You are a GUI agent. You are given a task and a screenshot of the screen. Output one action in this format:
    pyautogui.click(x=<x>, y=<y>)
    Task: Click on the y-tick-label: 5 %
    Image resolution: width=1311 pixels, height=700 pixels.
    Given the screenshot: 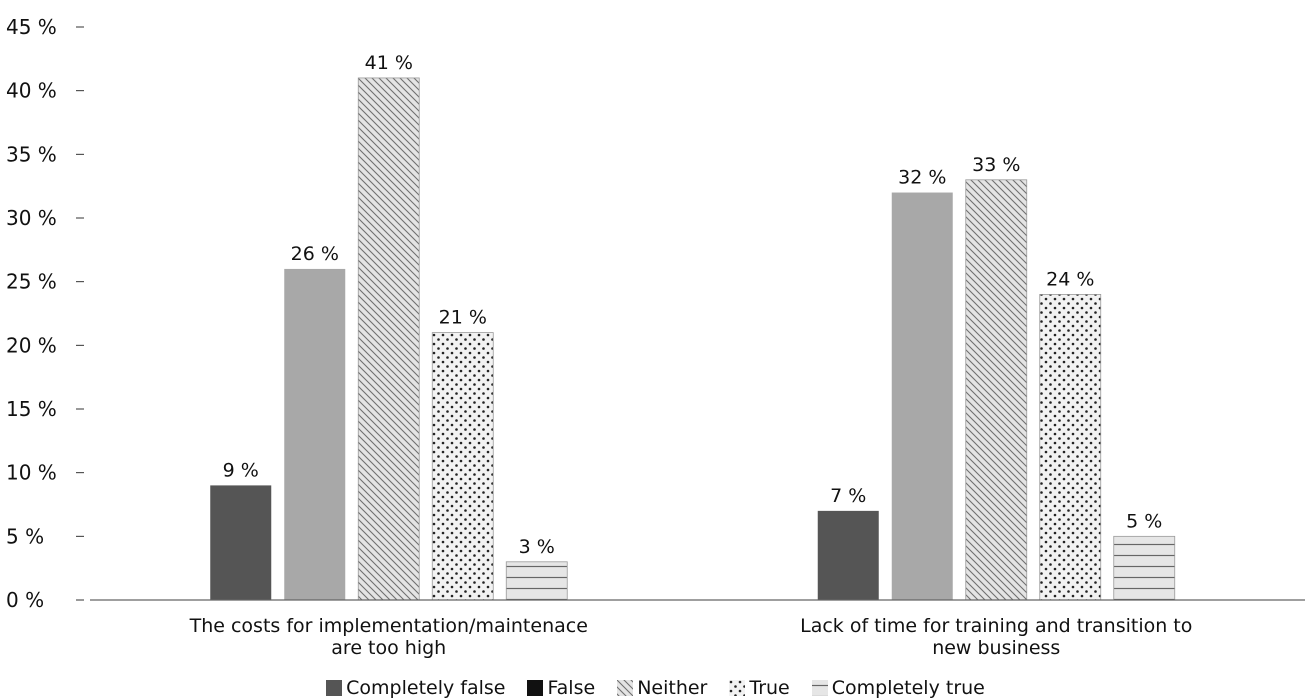 What is the action you would take?
    pyautogui.click(x=25, y=536)
    